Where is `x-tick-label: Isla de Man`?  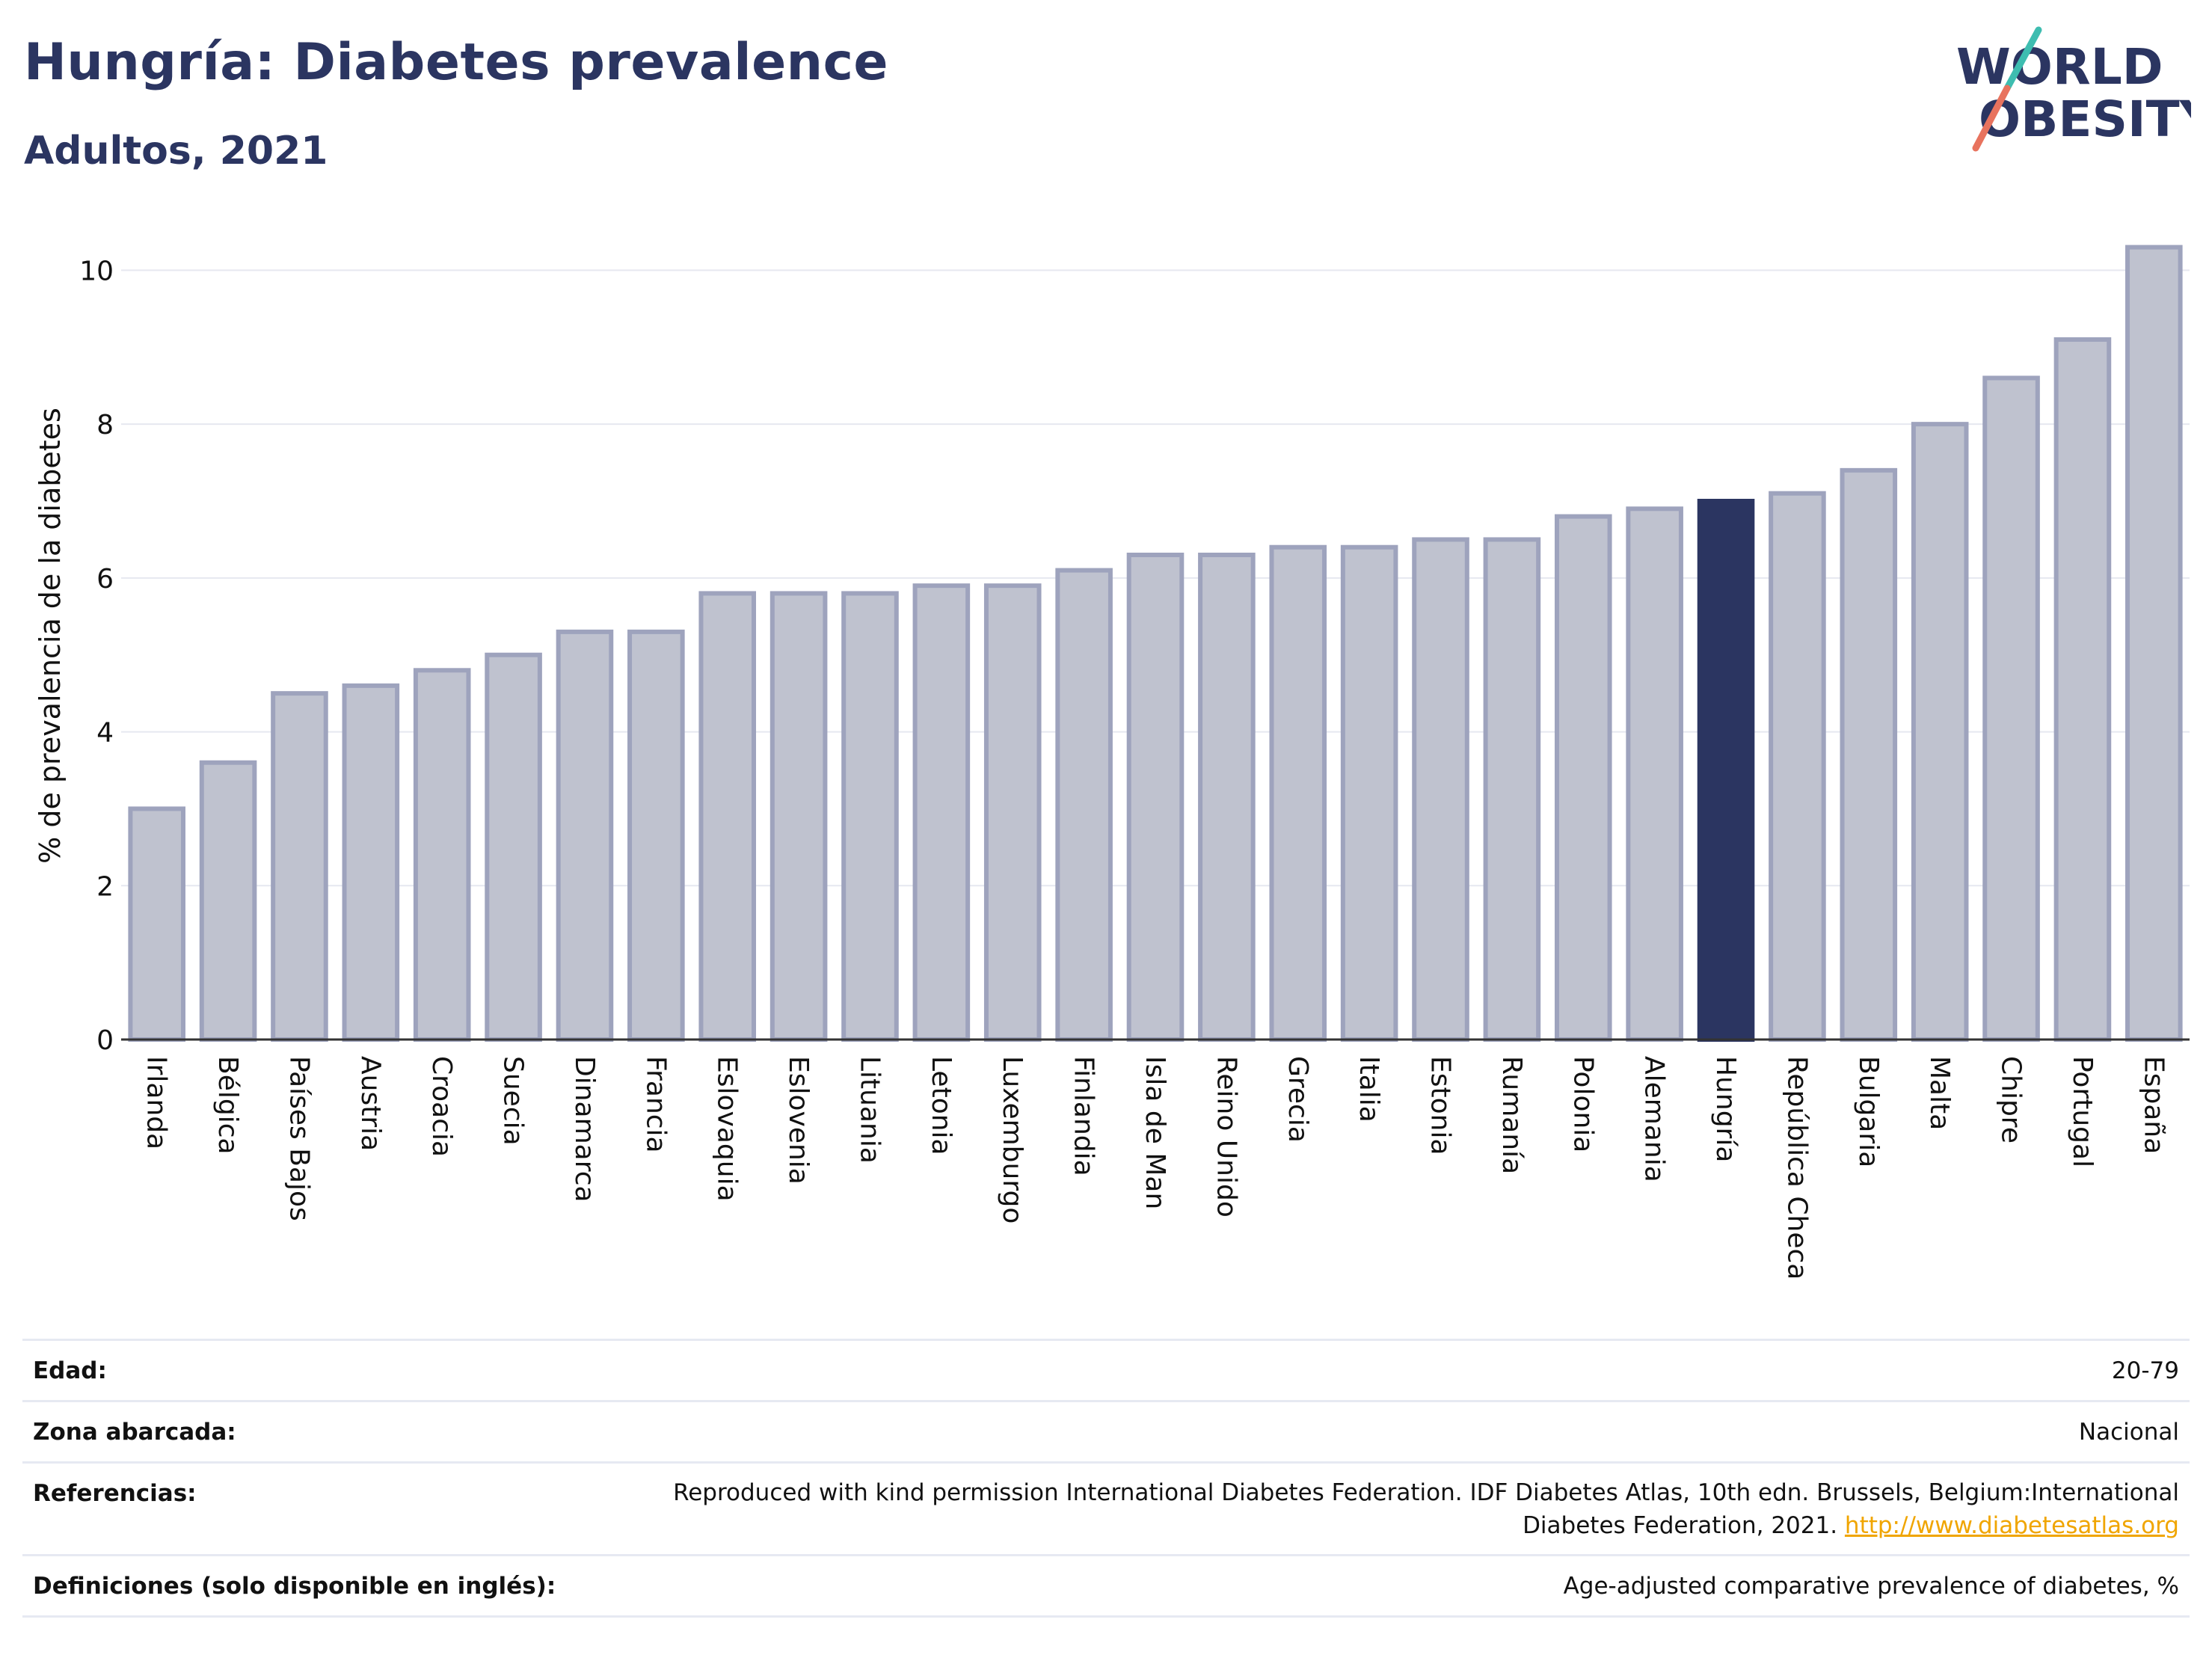 x-tick-label: Isla de Man is located at coordinates (1155, 1132).